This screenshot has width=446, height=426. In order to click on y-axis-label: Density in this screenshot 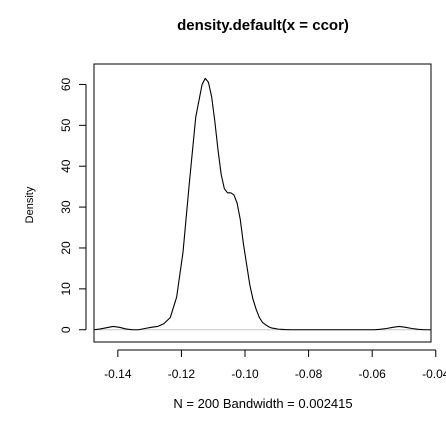, I will do `click(30, 204)`.